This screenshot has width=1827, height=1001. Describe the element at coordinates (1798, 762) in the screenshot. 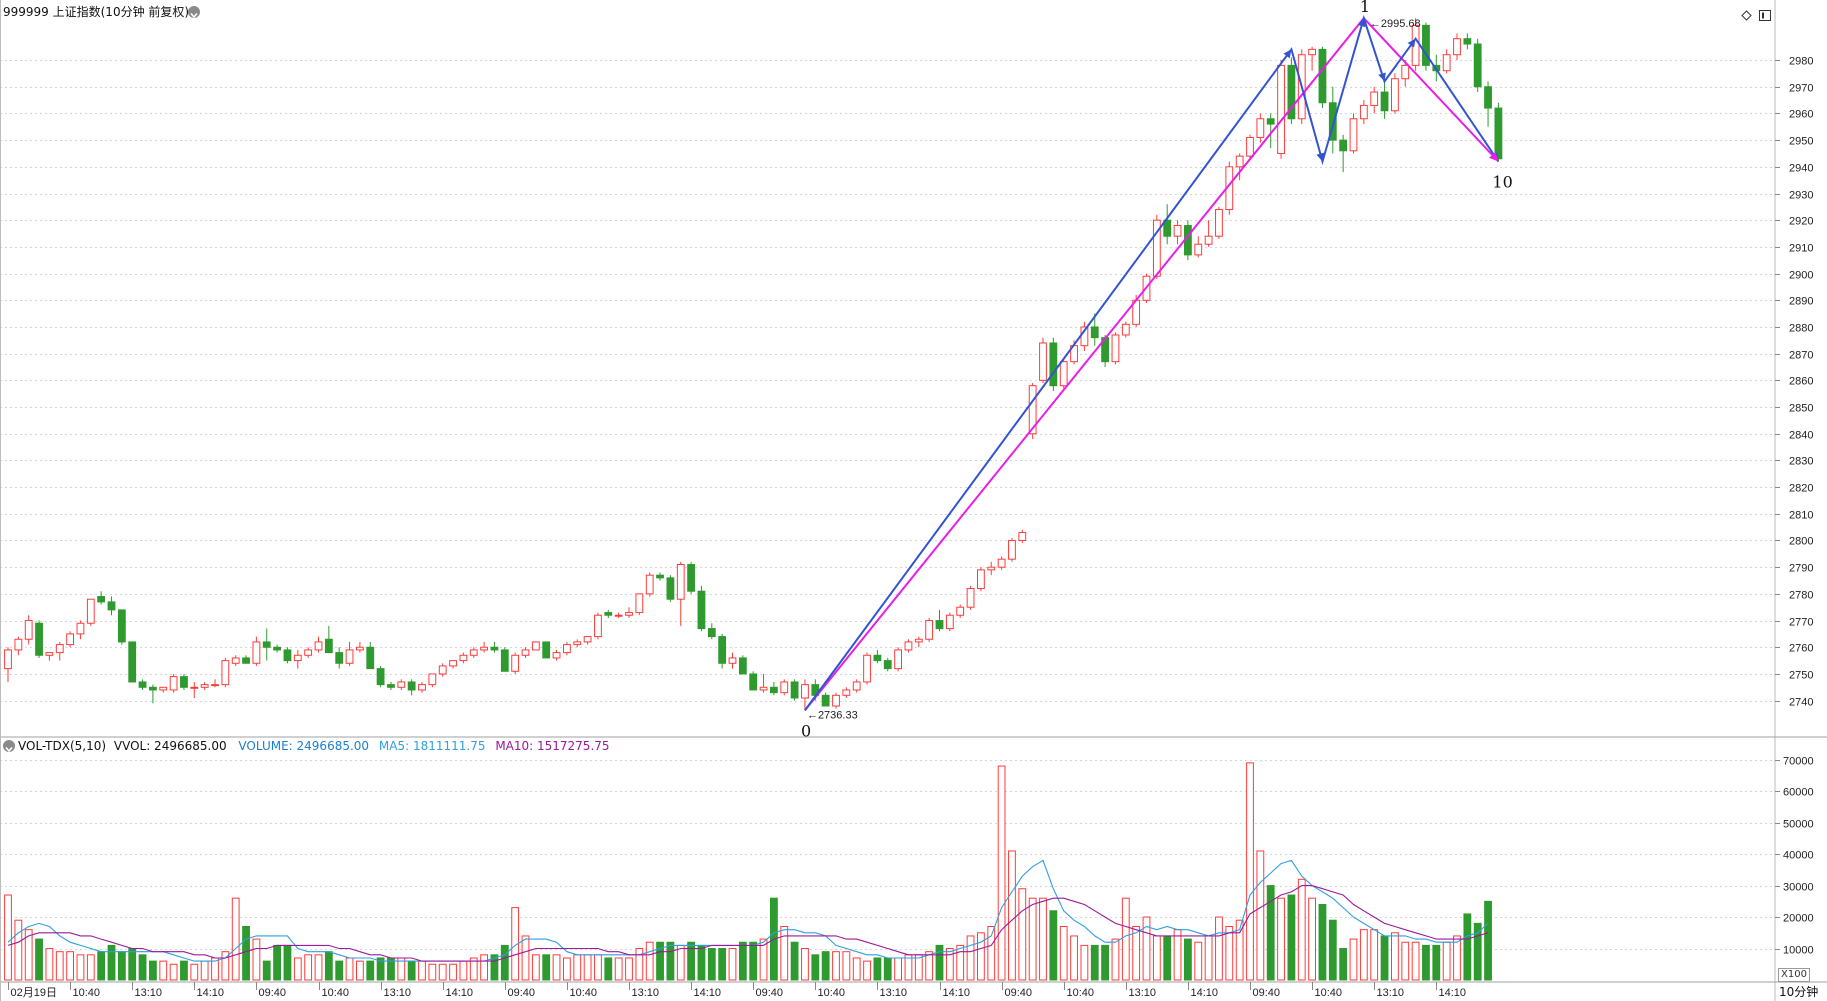

I see `volume-tick-label: 70000` at that location.